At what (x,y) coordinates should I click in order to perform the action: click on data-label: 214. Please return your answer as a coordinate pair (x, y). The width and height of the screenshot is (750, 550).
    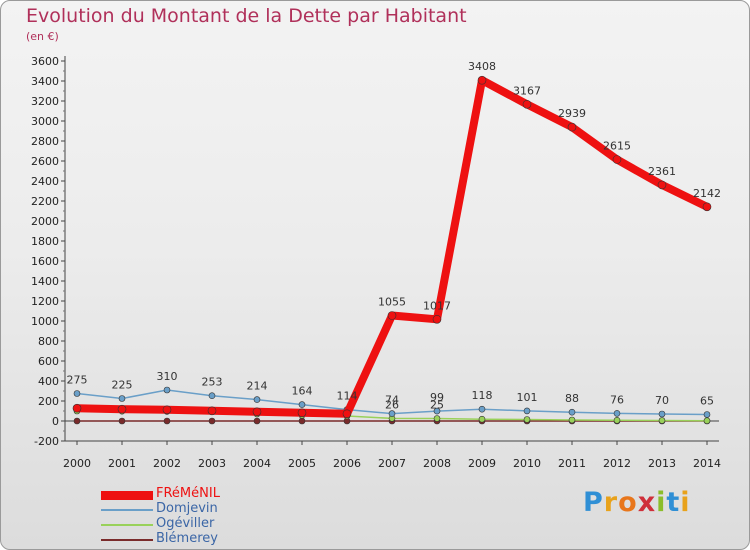
    Looking at the image, I should click on (257, 386).